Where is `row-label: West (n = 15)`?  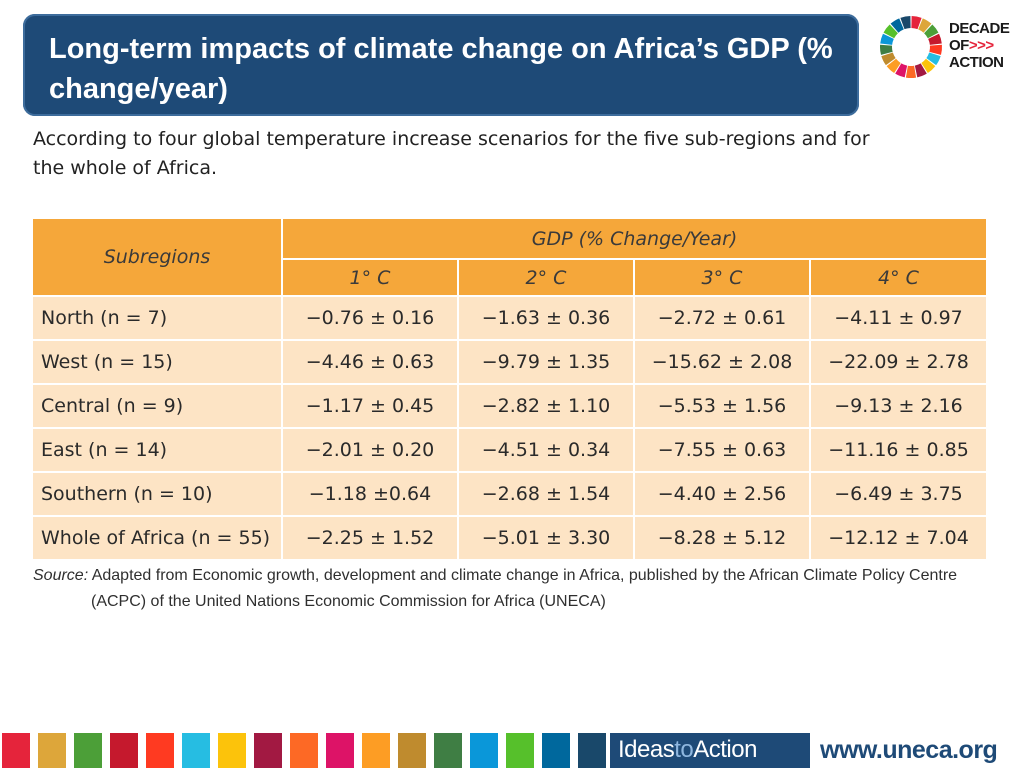 row-label: West (n = 15) is located at coordinates (157, 362).